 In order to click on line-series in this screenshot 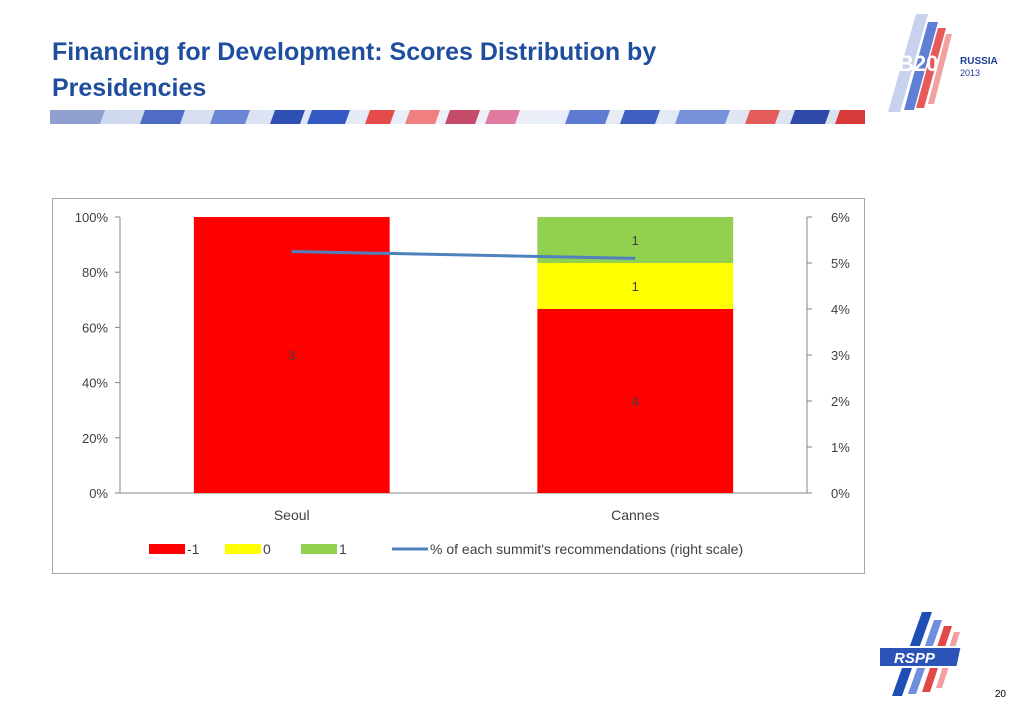, I will do `click(463, 255)`.